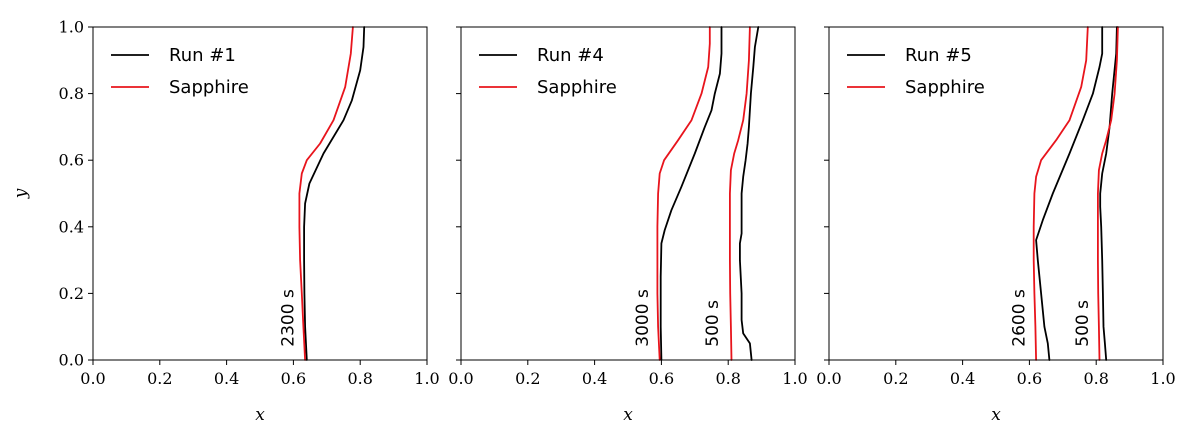  Describe the element at coordinates (548, 71) in the screenshot. I see `legend: Run #4 Sapphire` at that location.